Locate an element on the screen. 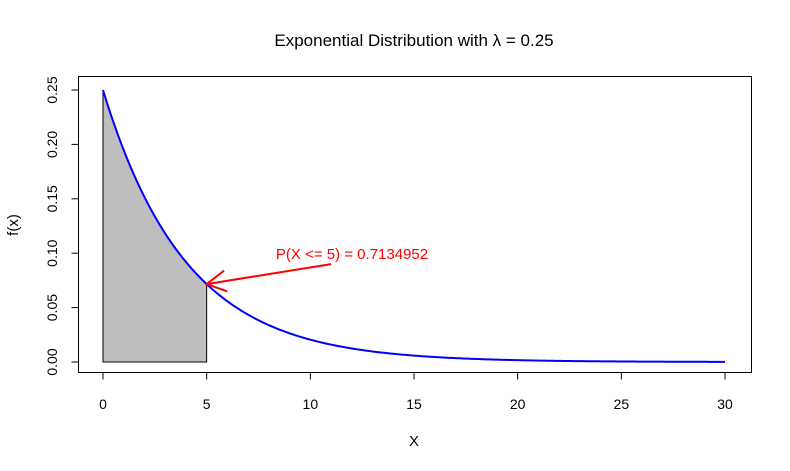  y-tick-label: 0.15 is located at coordinates (52, 198).